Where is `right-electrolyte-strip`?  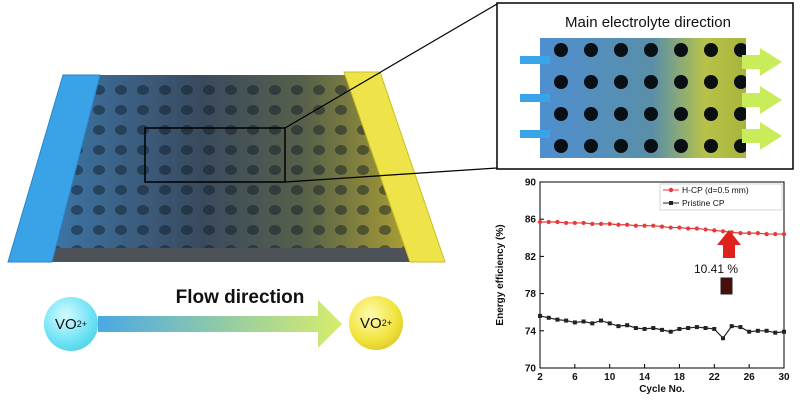
right-electrolyte-strip is located at coordinates (394, 167).